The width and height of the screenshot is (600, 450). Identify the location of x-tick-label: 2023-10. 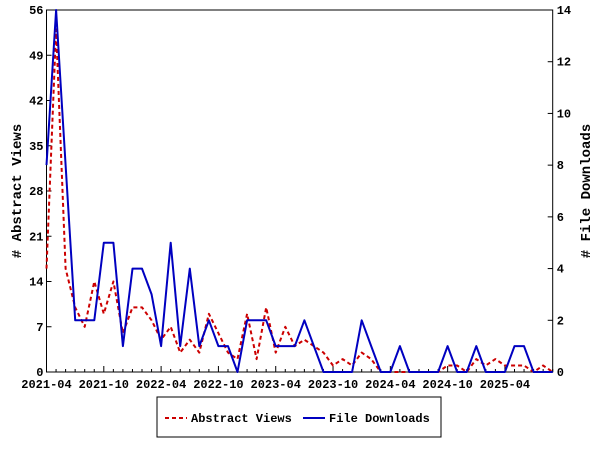
(333, 385).